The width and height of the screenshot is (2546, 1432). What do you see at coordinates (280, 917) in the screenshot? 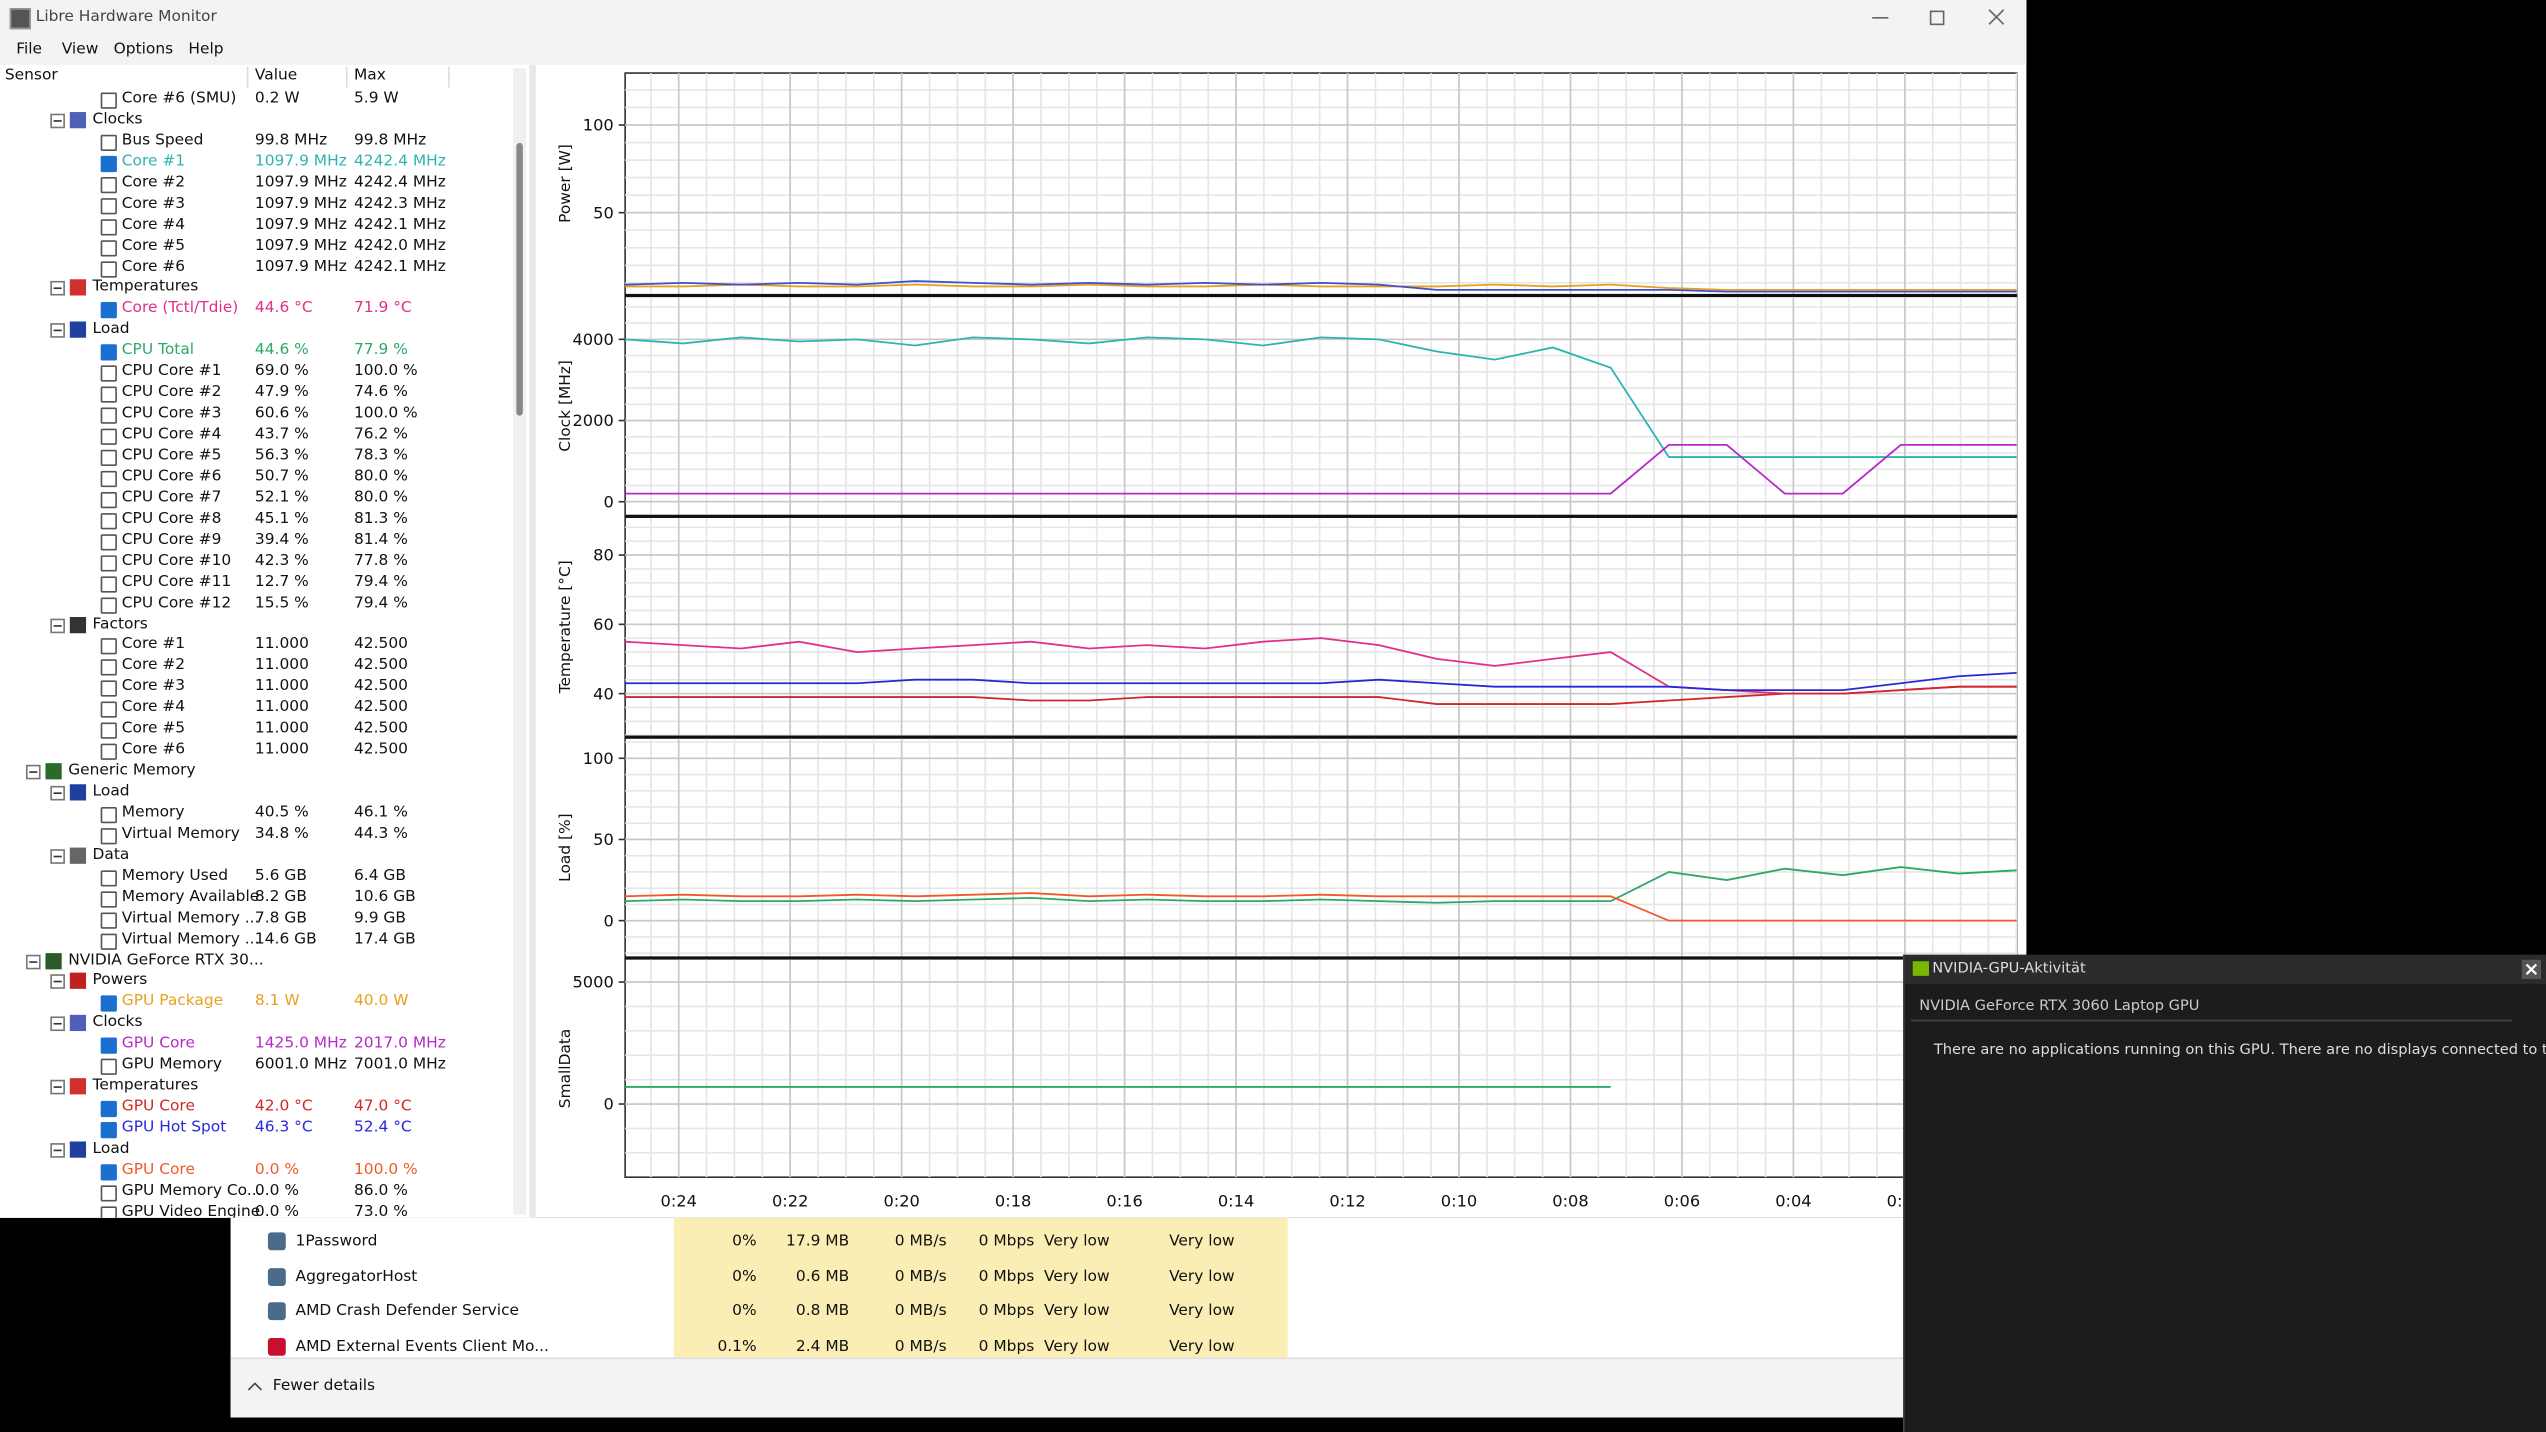
I see `sensor-value: 7.8 GB` at bounding box center [280, 917].